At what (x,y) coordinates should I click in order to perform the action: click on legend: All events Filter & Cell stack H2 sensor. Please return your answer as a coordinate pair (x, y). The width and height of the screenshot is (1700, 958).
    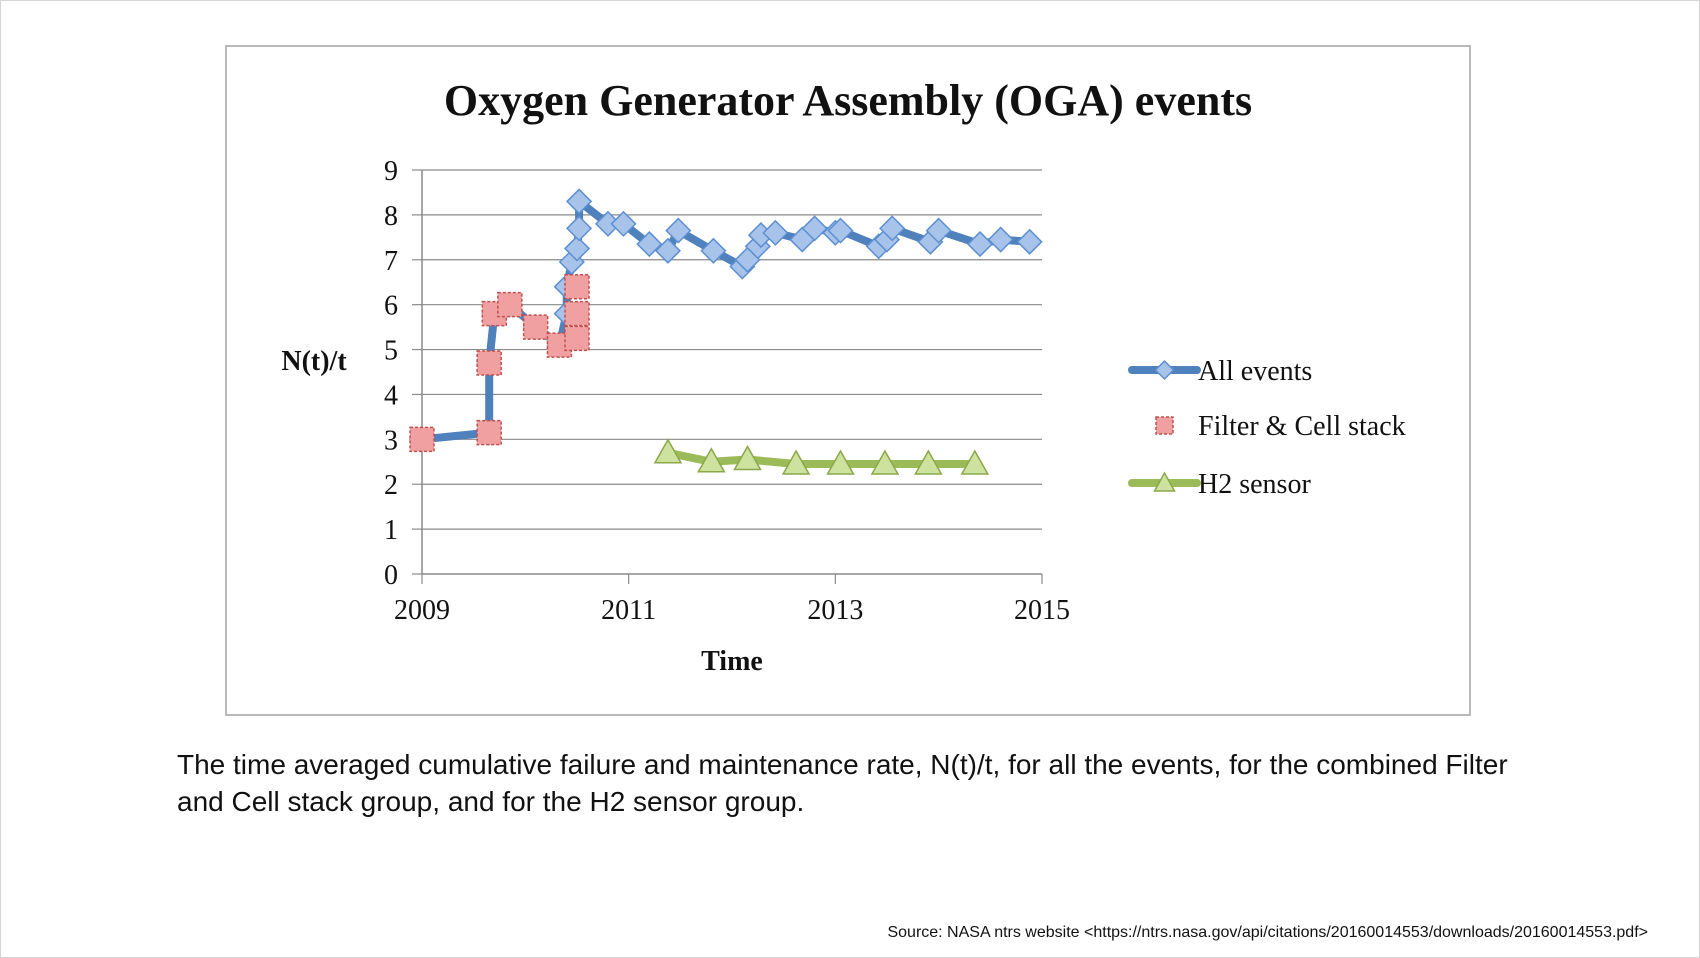
    Looking at the image, I should click on (1267, 428).